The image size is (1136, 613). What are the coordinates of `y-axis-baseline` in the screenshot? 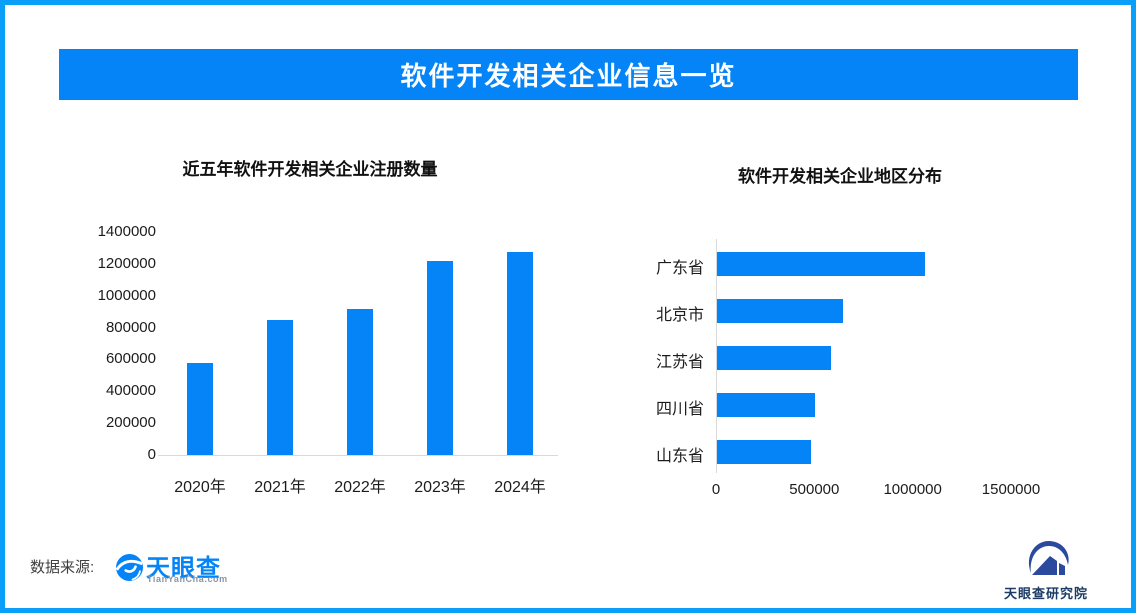 It's located at (716, 356).